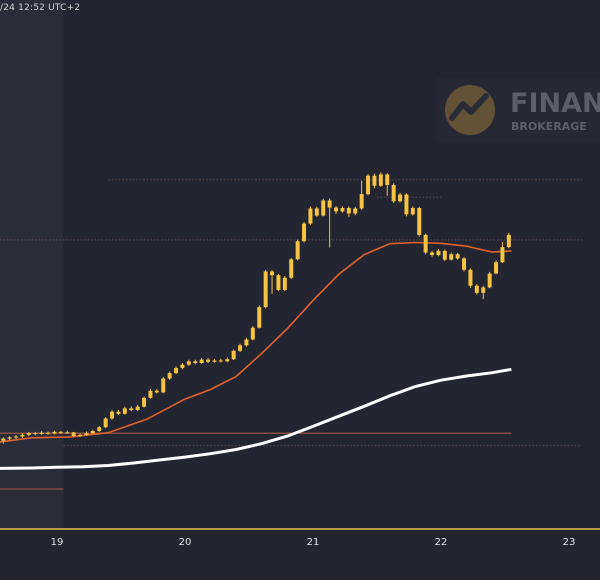 The width and height of the screenshot is (600, 580). I want to click on x-tick-label-20: 20, so click(185, 542).